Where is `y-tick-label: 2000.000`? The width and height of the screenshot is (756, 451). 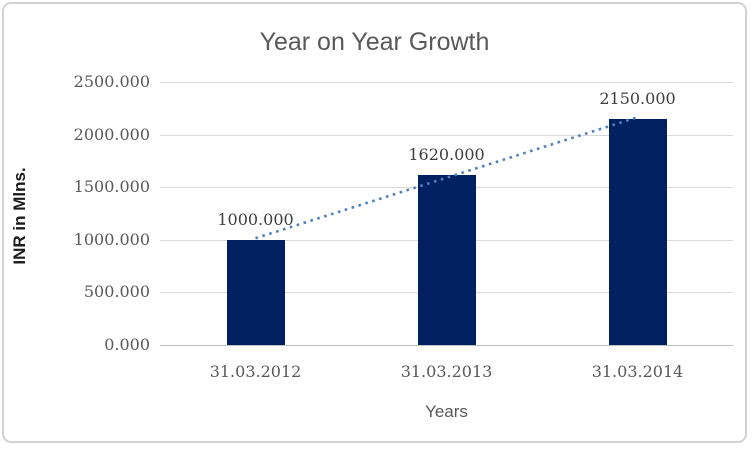 y-tick-label: 2000.000 is located at coordinates (111, 134).